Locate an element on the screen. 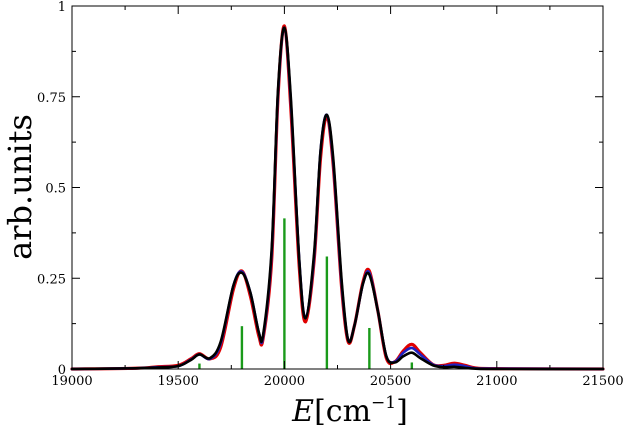  y-tick-label-0.25: 0.25 is located at coordinates (51, 279).